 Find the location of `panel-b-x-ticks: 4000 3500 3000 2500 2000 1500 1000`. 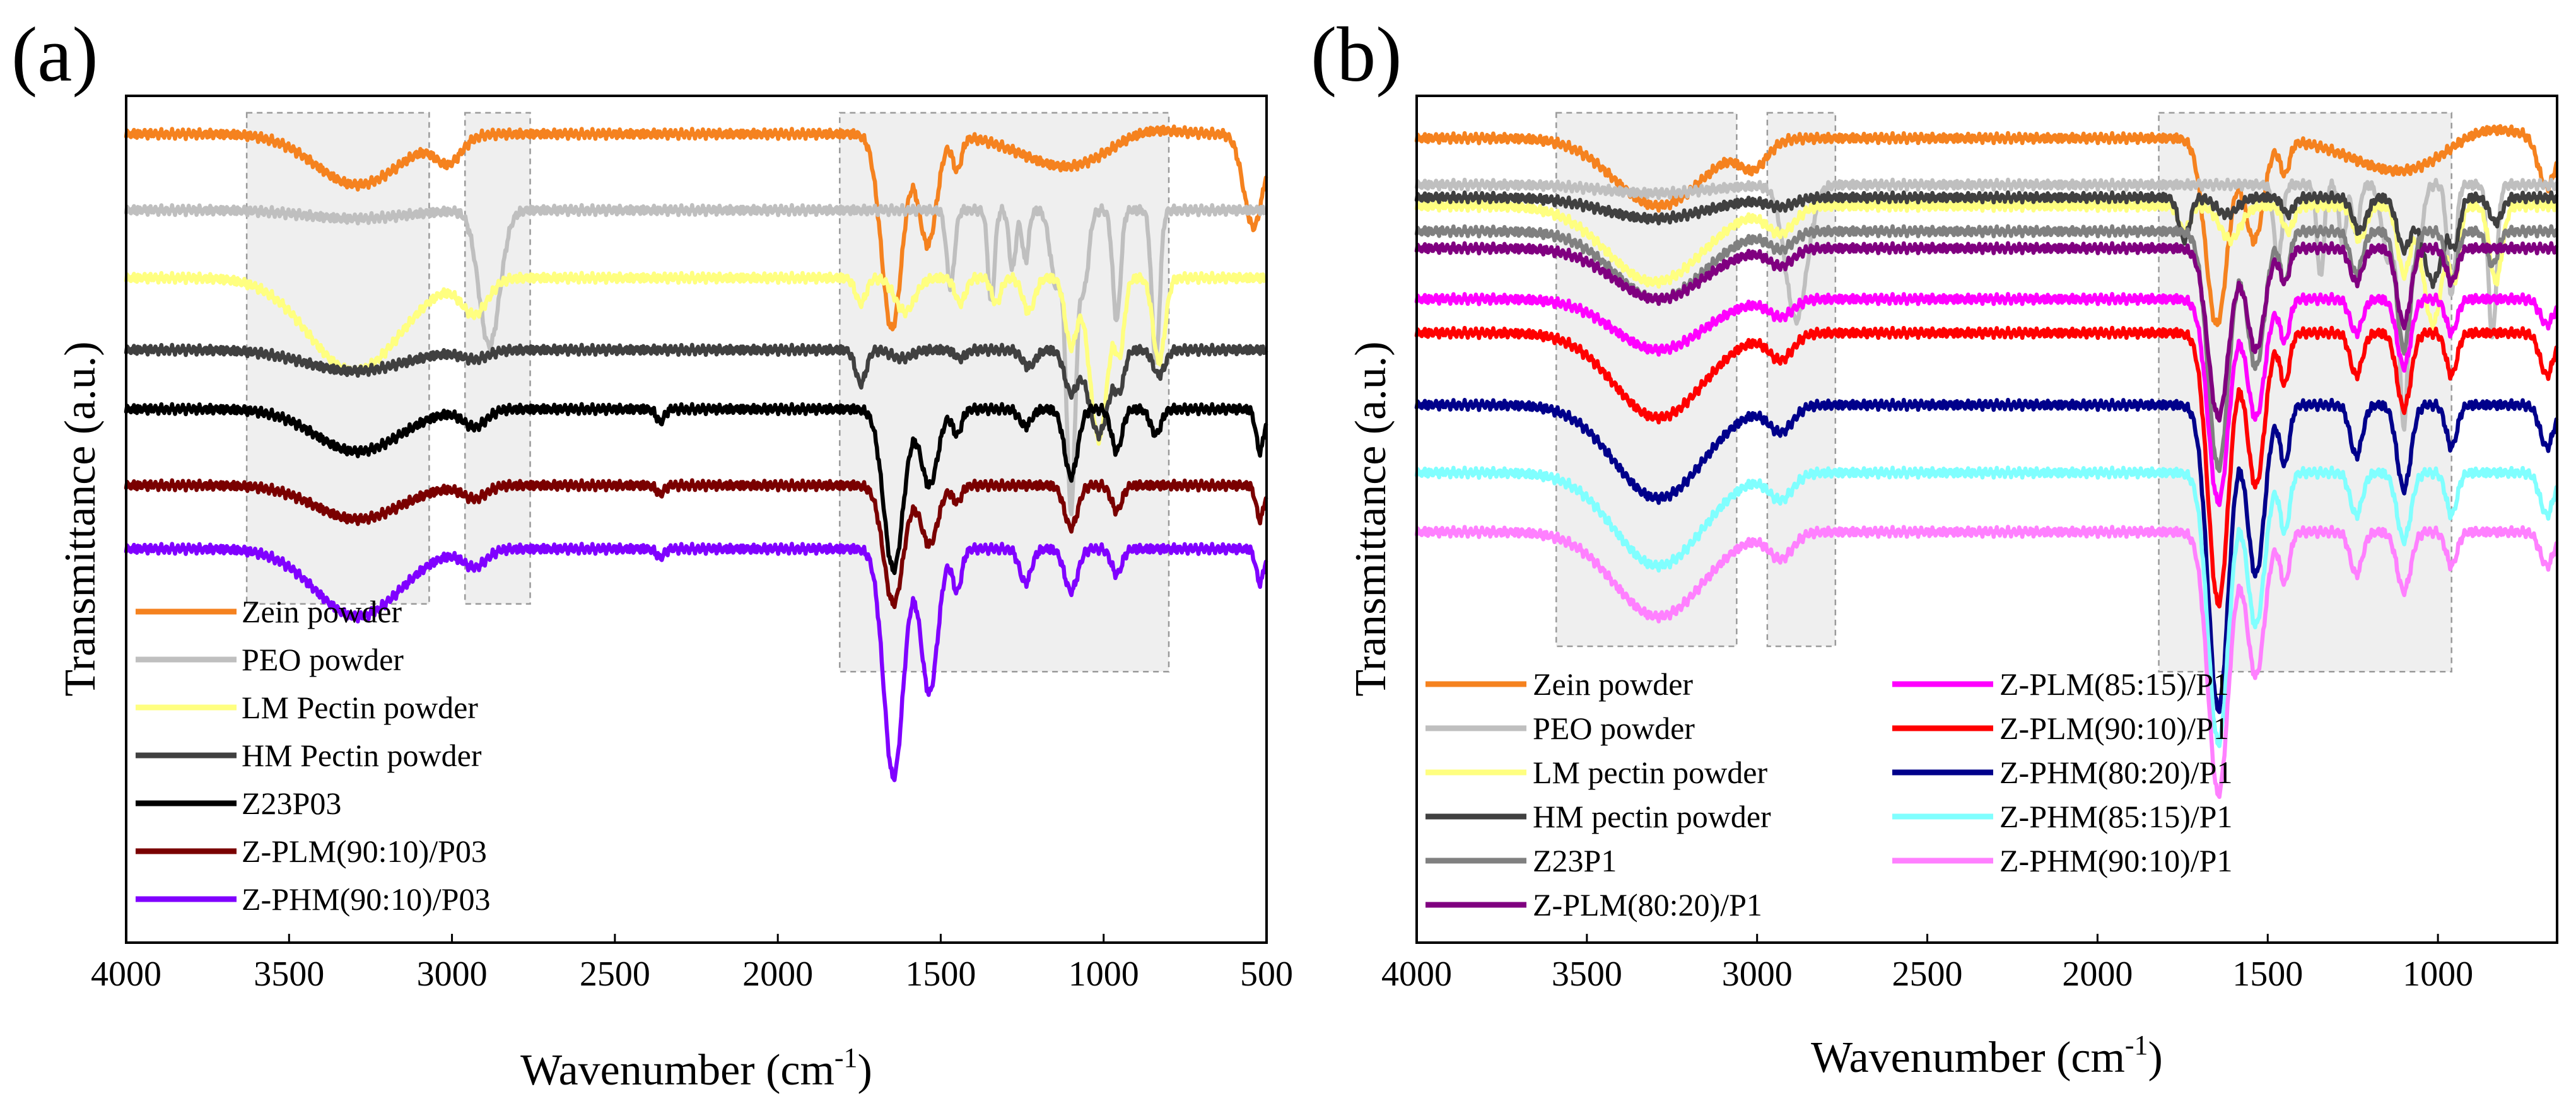

panel-b-x-ticks: 4000 3500 3000 2500 2000 1500 1000 is located at coordinates (1927, 964).